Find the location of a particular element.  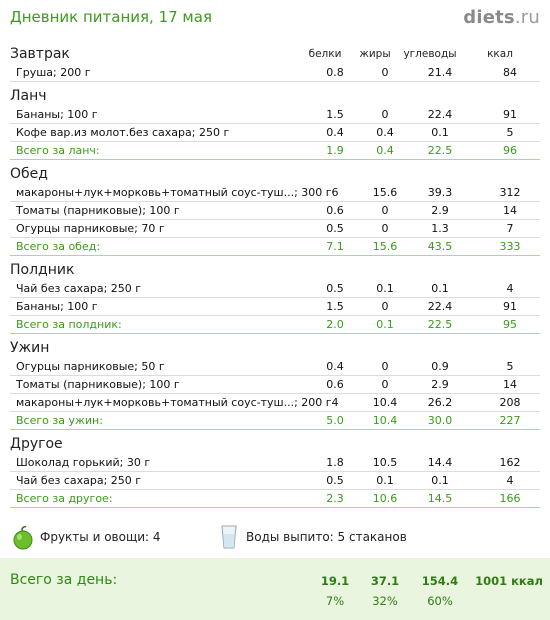

day-kcal: 1001 ккал is located at coordinates (509, 581).